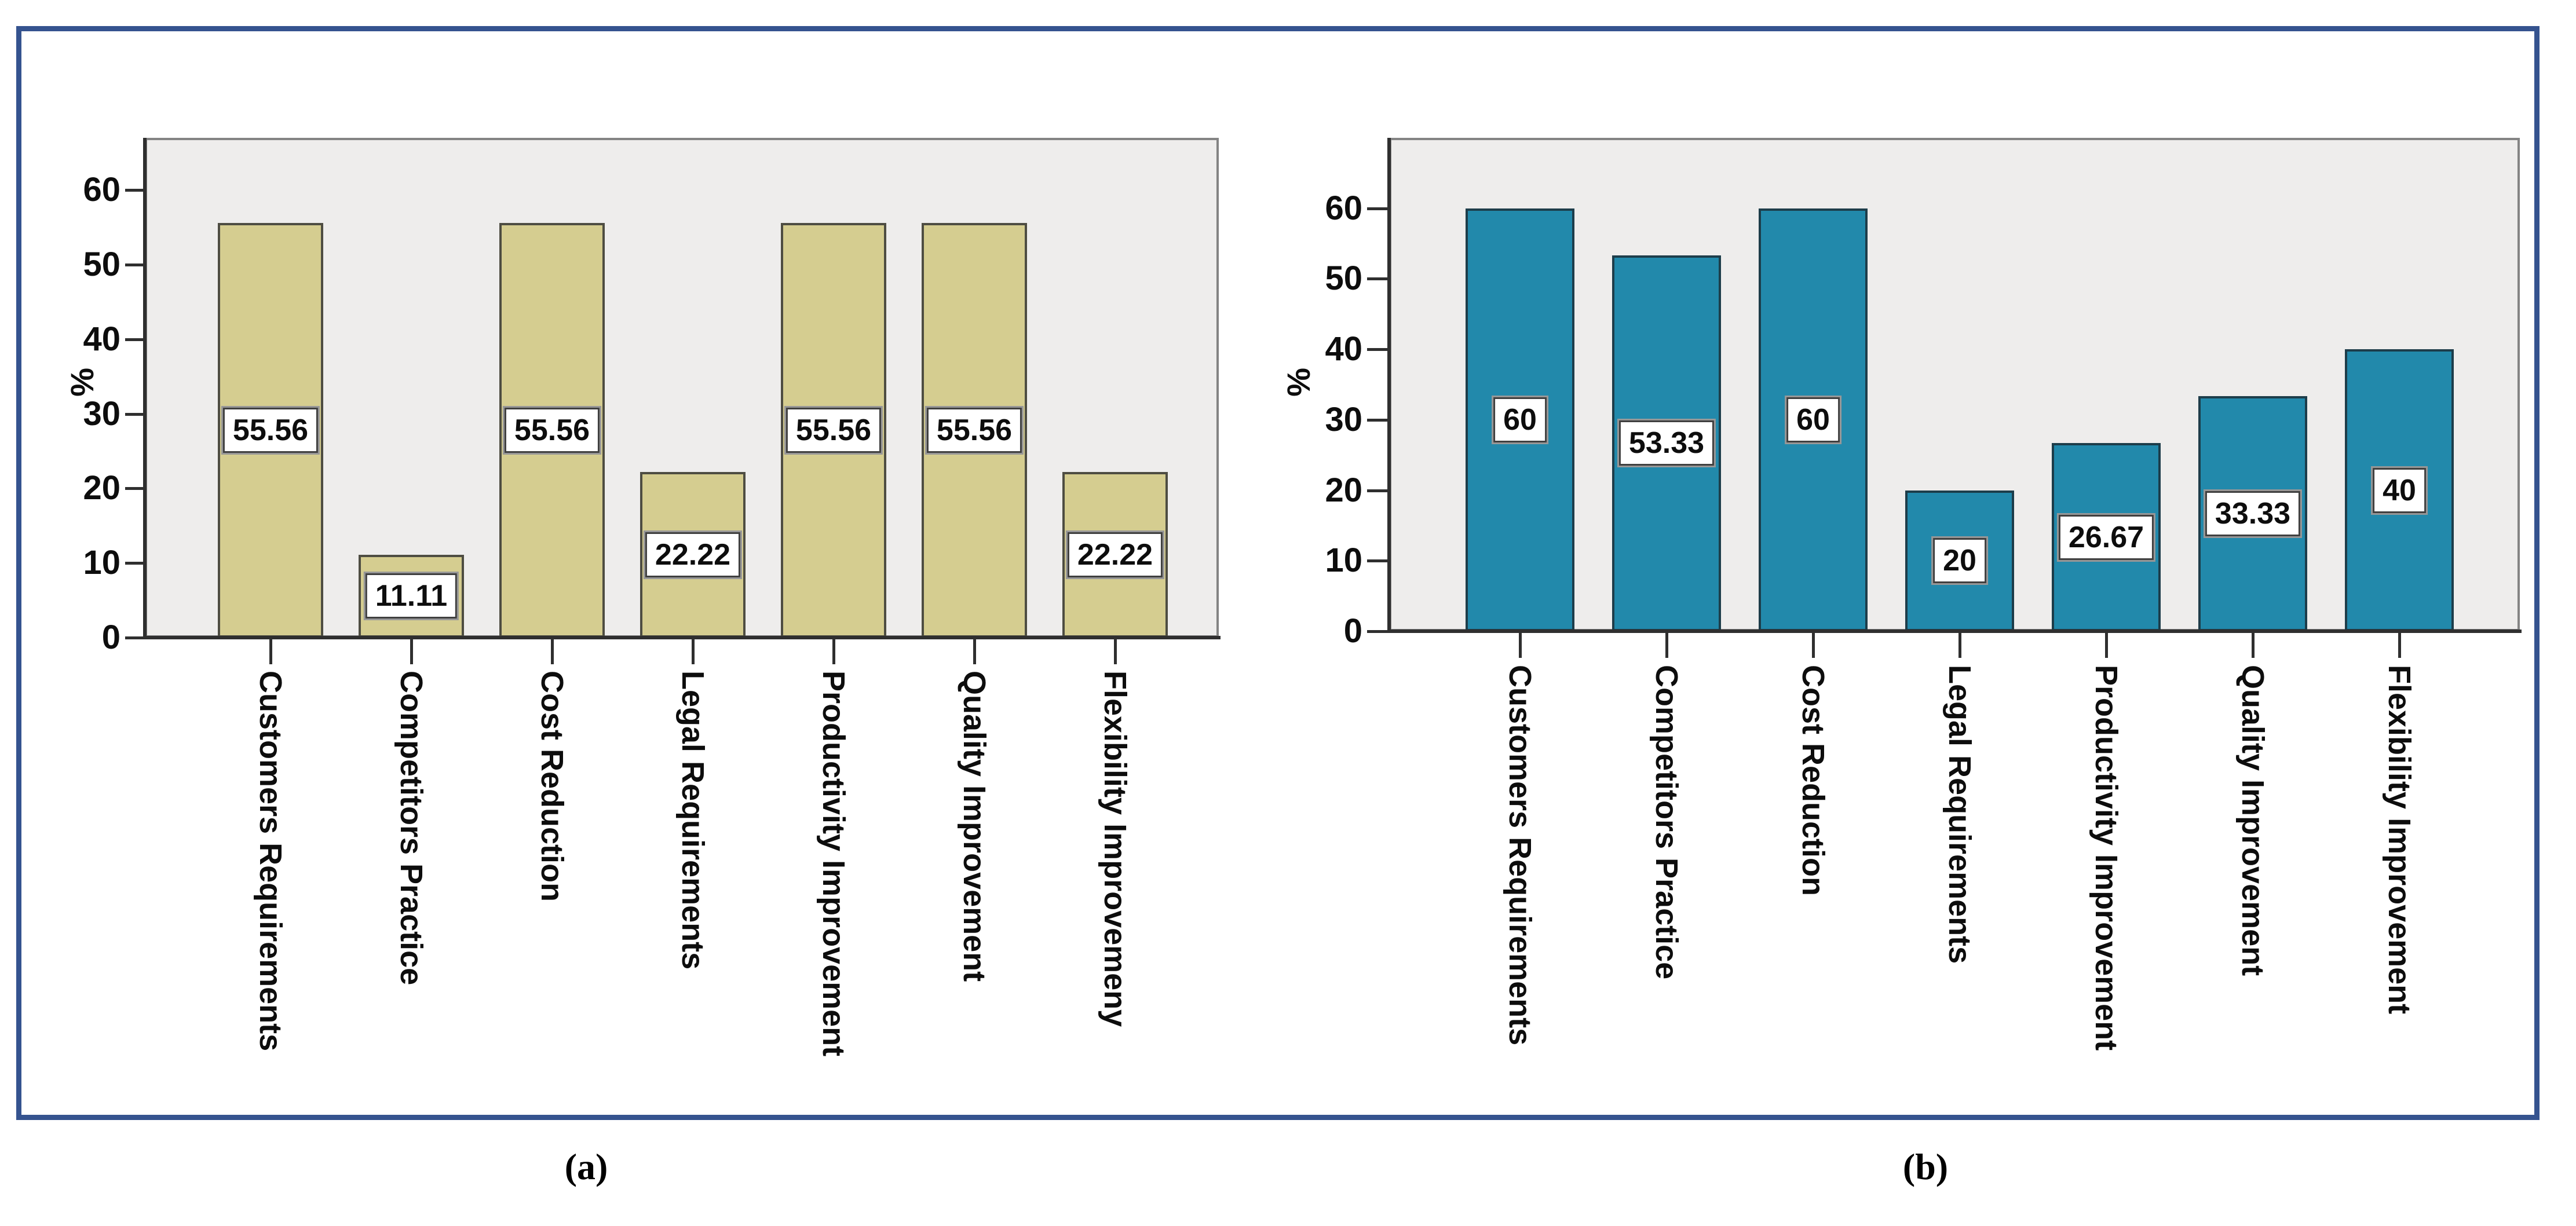 The height and width of the screenshot is (1226, 2576). What do you see at coordinates (145, 388) in the screenshot?
I see `y-axis-line-a` at bounding box center [145, 388].